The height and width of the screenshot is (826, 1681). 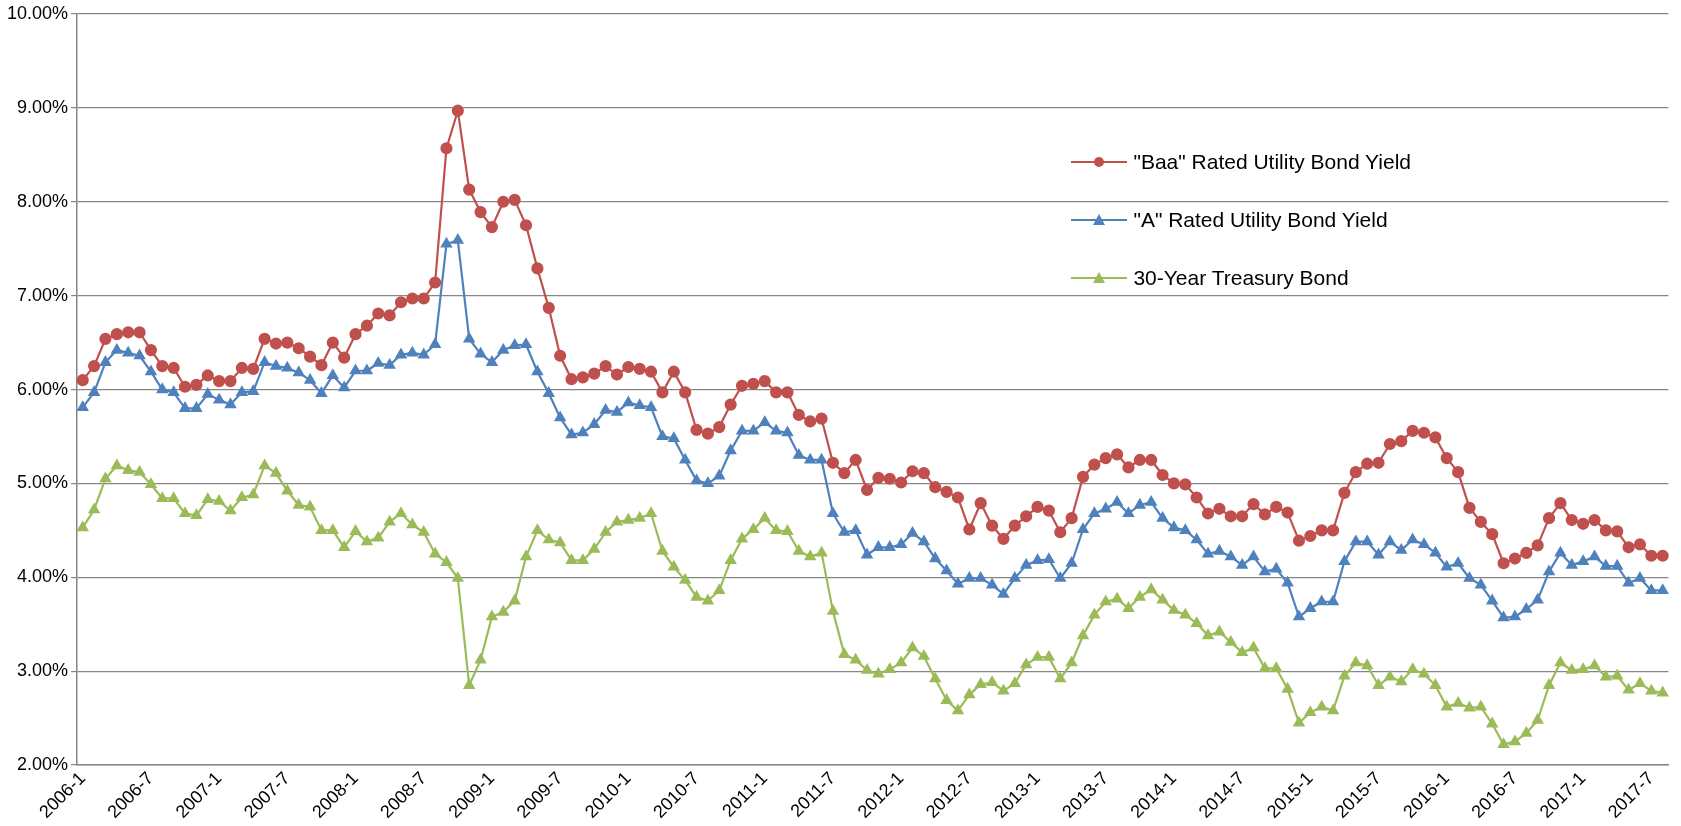 I want to click on legend-label: 30-Year Treasury Bond, so click(x=1241, y=278).